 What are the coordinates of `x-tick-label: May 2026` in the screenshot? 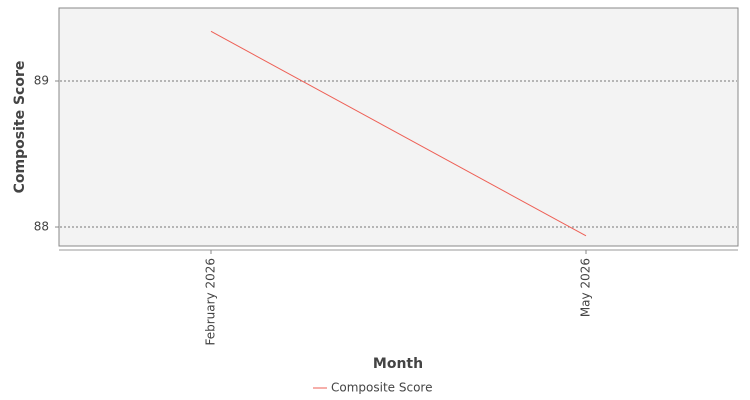 It's located at (586, 287).